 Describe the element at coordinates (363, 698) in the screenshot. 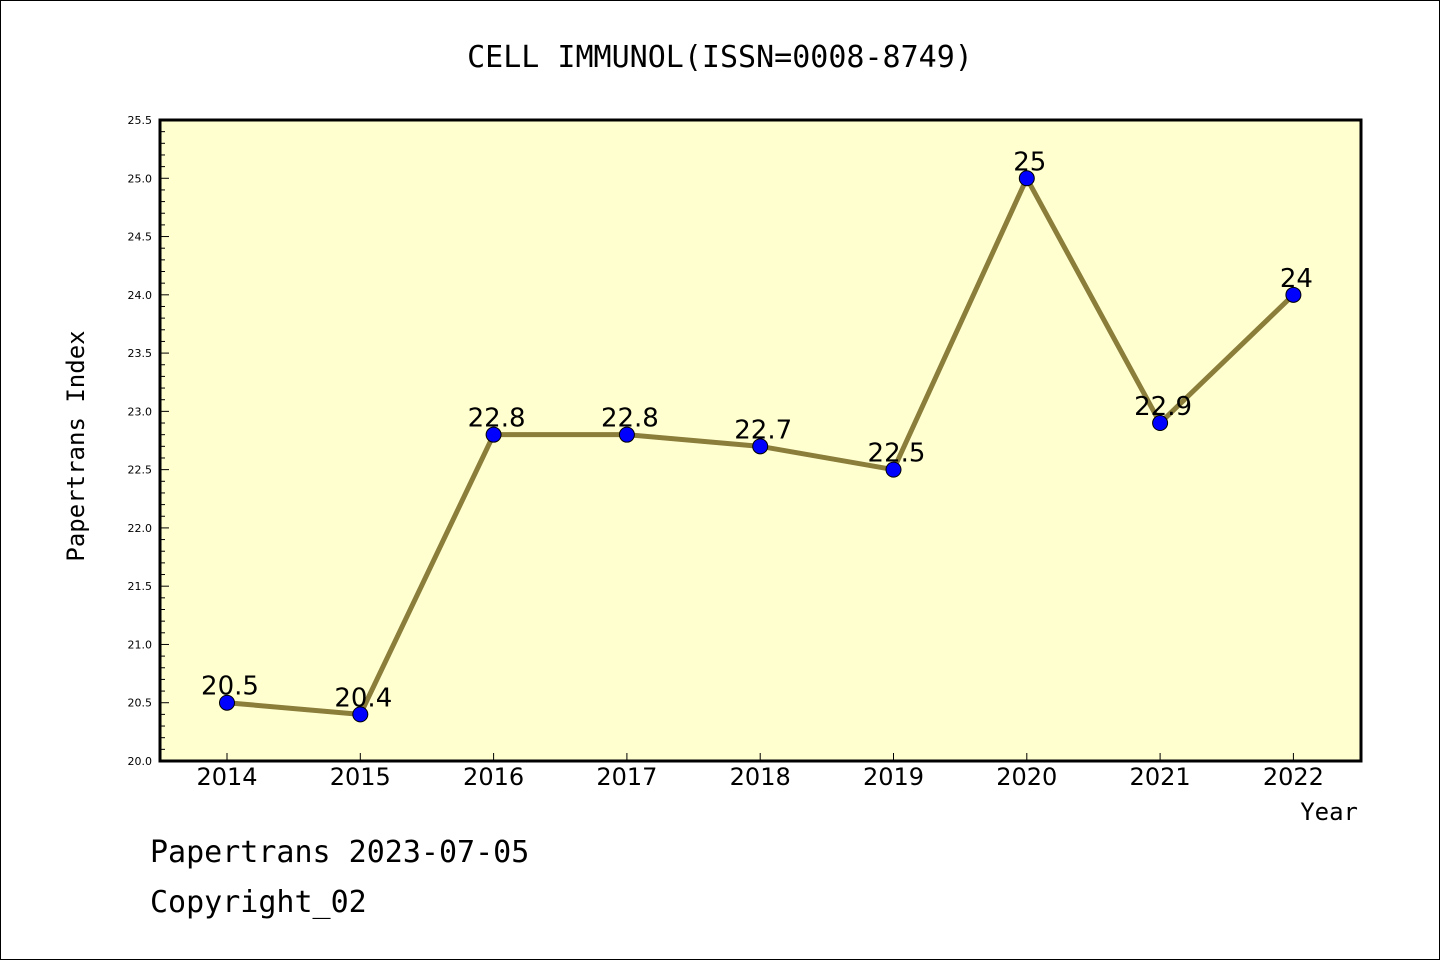

I see `data-label: 20.4` at that location.